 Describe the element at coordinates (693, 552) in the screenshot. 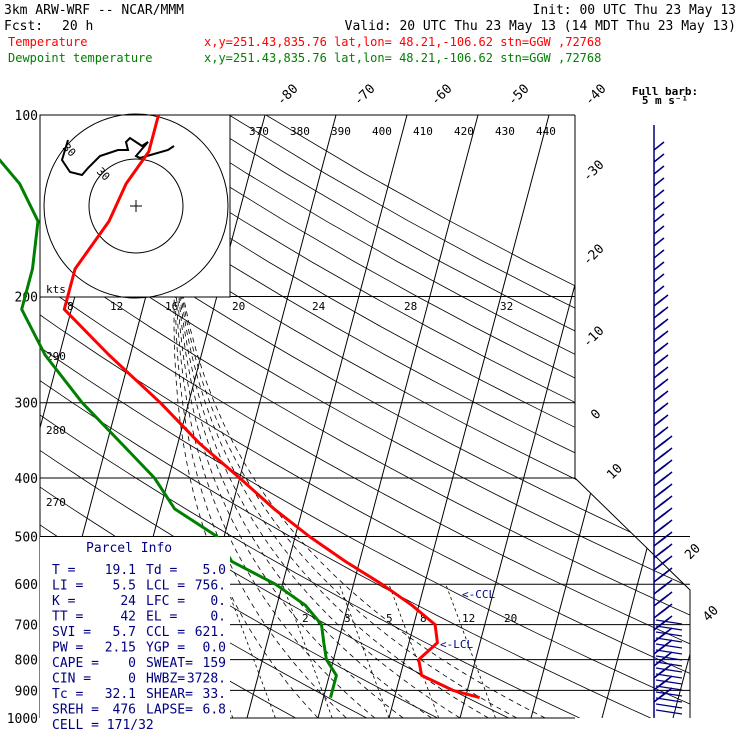

I see `right-temp-label: 20` at that location.